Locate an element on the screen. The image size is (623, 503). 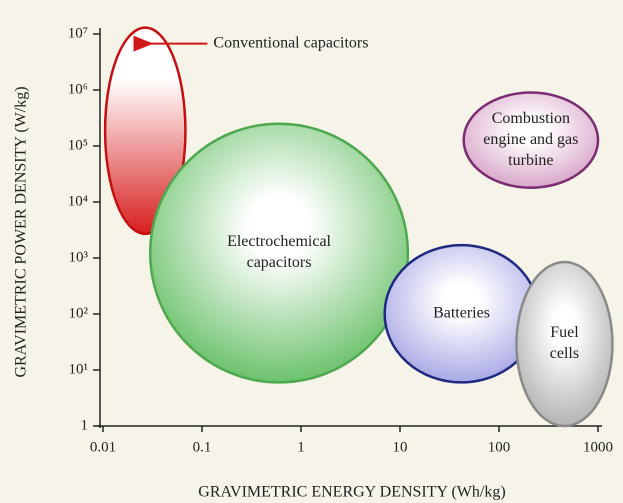
region-label: Fuel is located at coordinates (564, 332).